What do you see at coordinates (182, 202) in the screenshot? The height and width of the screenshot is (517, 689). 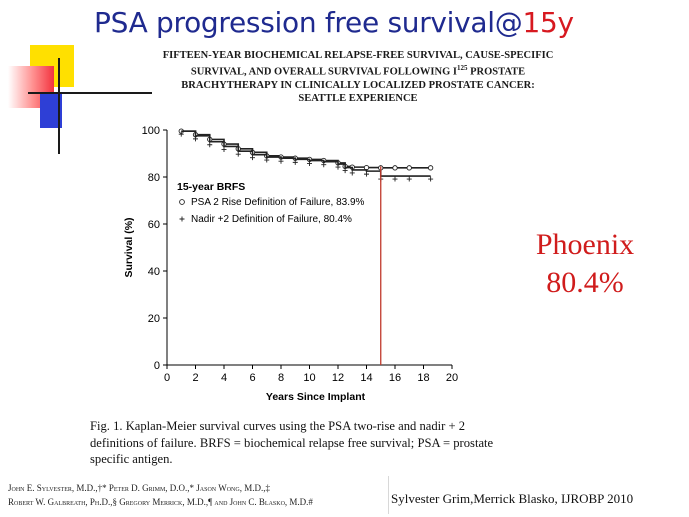 I see `legend-marker-circle` at bounding box center [182, 202].